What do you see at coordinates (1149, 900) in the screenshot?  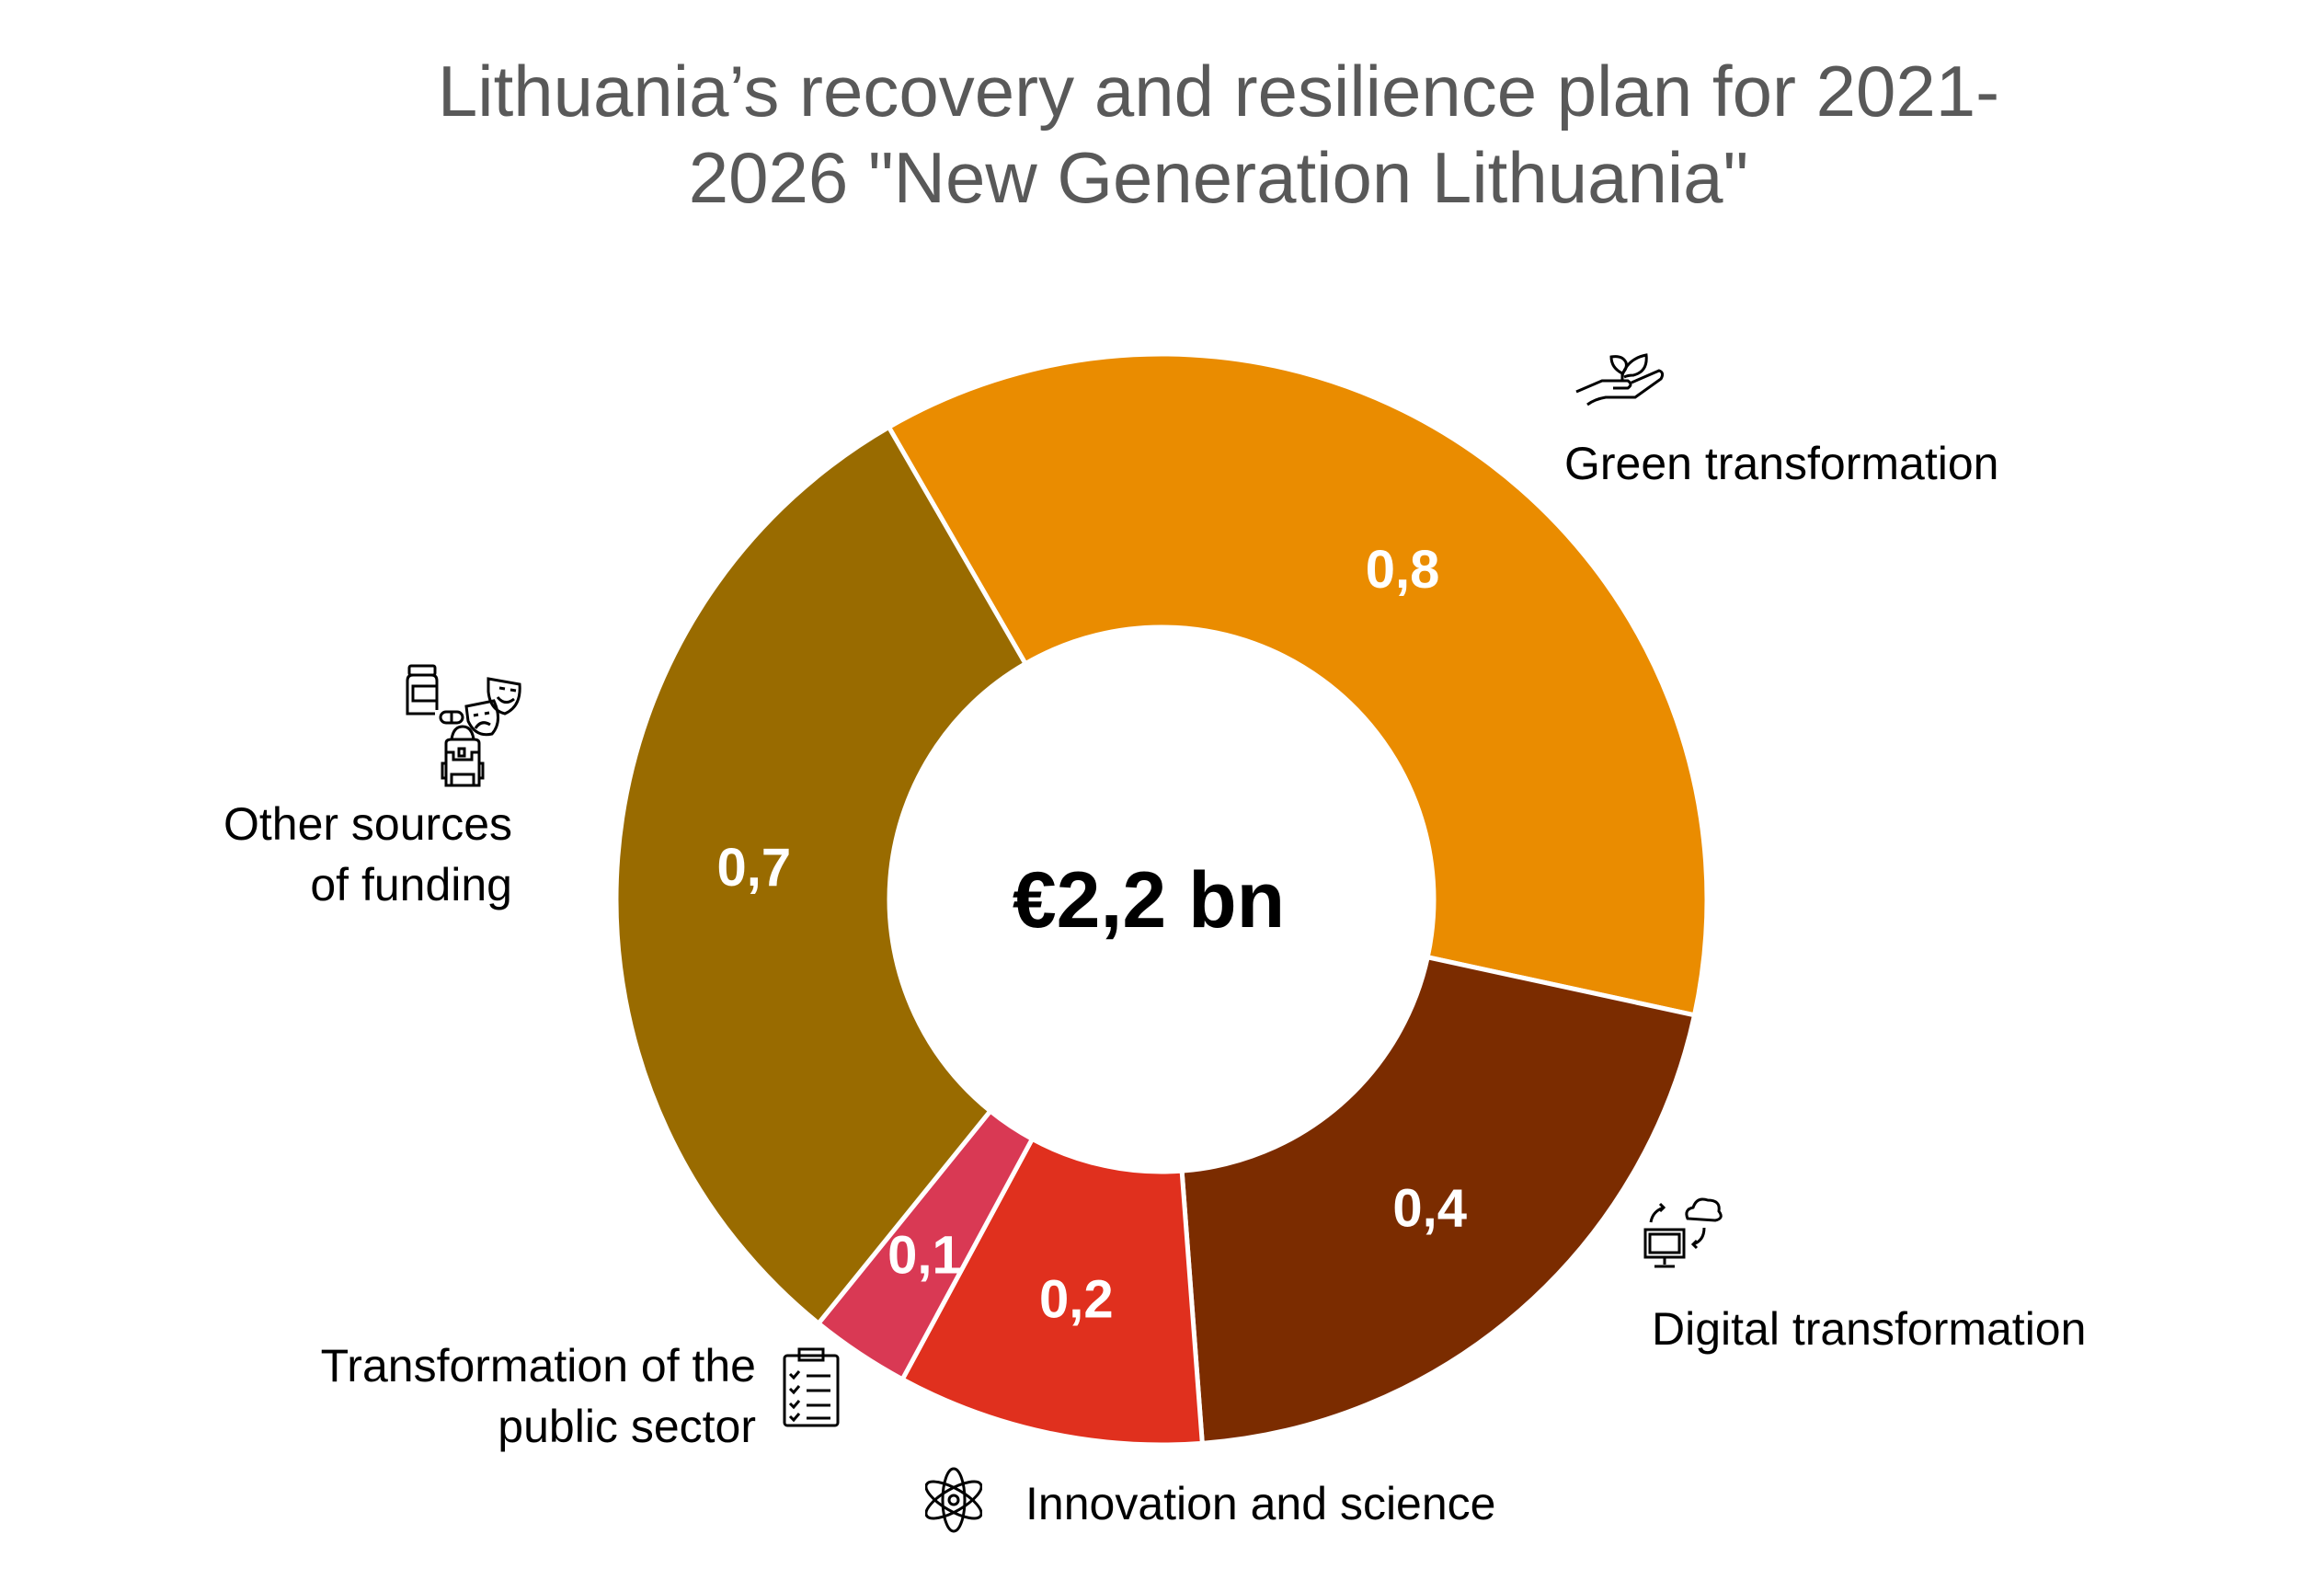 I see `center-total-label: €2,2 bn` at bounding box center [1149, 900].